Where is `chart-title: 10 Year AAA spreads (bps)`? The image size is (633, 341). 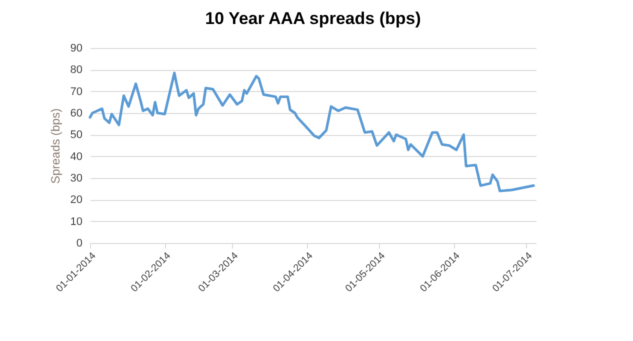
chart-title: 10 Year AAA spreads (bps) is located at coordinates (313, 18).